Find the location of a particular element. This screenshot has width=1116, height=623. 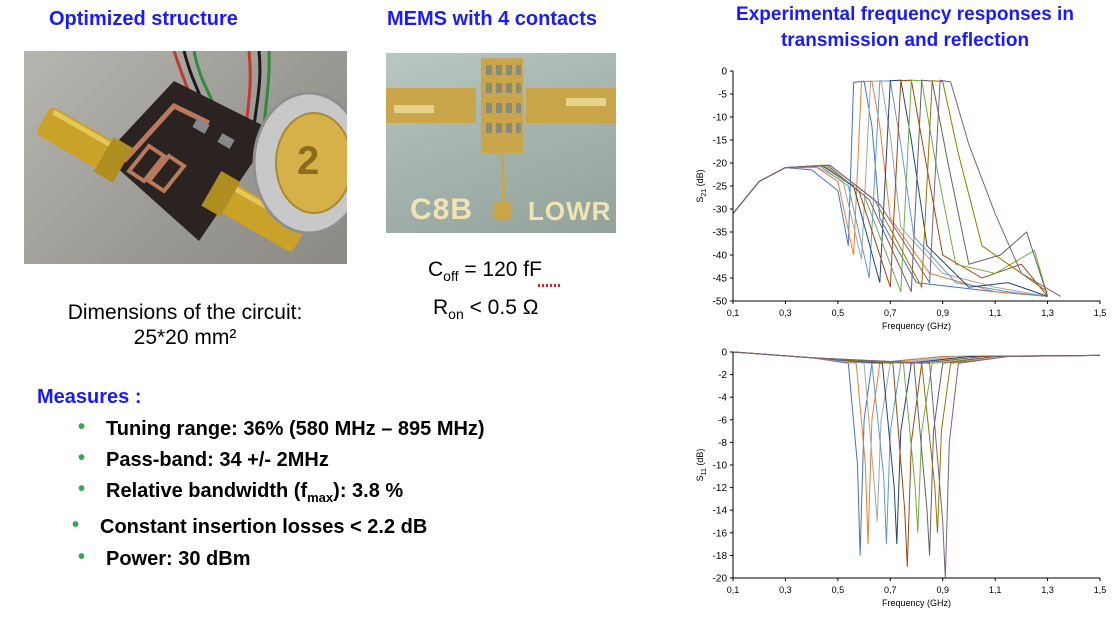

coin-label: 2 is located at coordinates (308, 161).